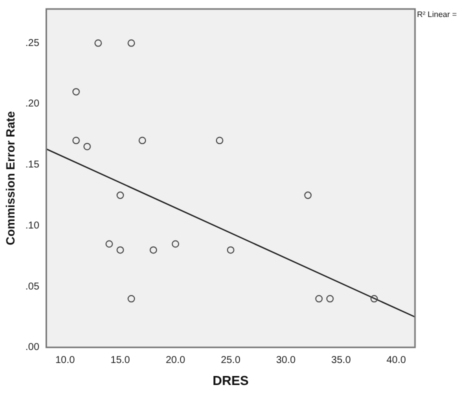 This screenshot has width=467, height=393. What do you see at coordinates (396, 360) in the screenshot?
I see `x-tick-label: 40.0` at bounding box center [396, 360].